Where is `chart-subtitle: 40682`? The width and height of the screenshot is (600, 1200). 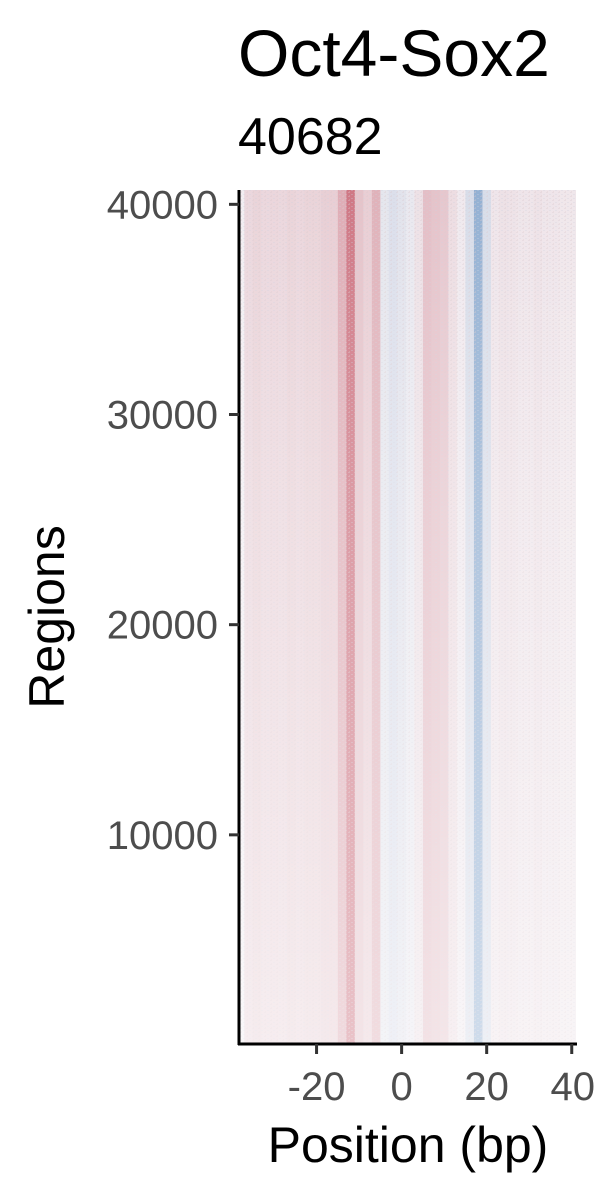
chart-subtitle: 40682 is located at coordinates (310, 137).